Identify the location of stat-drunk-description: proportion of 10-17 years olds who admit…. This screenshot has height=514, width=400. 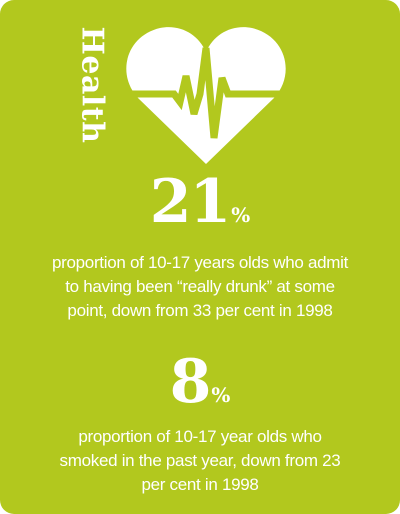
(200, 287).